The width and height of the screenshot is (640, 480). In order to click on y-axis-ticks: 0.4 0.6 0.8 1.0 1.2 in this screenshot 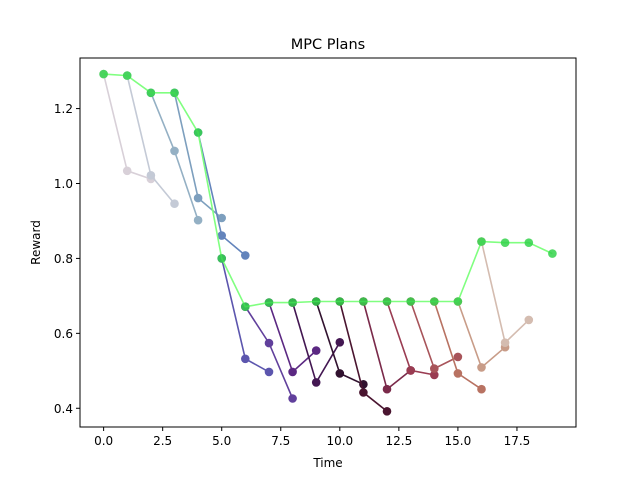, I will do `click(67, 259)`.